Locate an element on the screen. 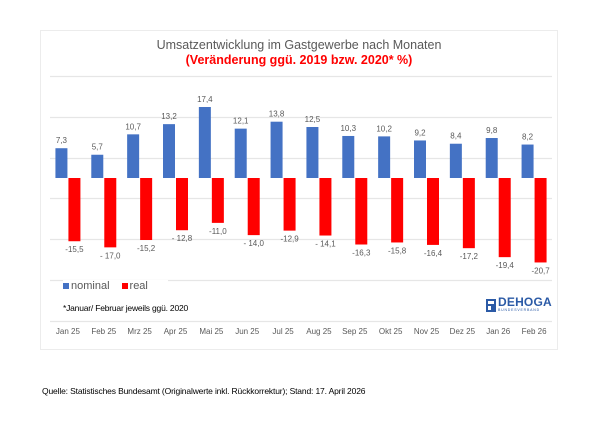  x-tick-label: Jun 25 is located at coordinates (247, 331).